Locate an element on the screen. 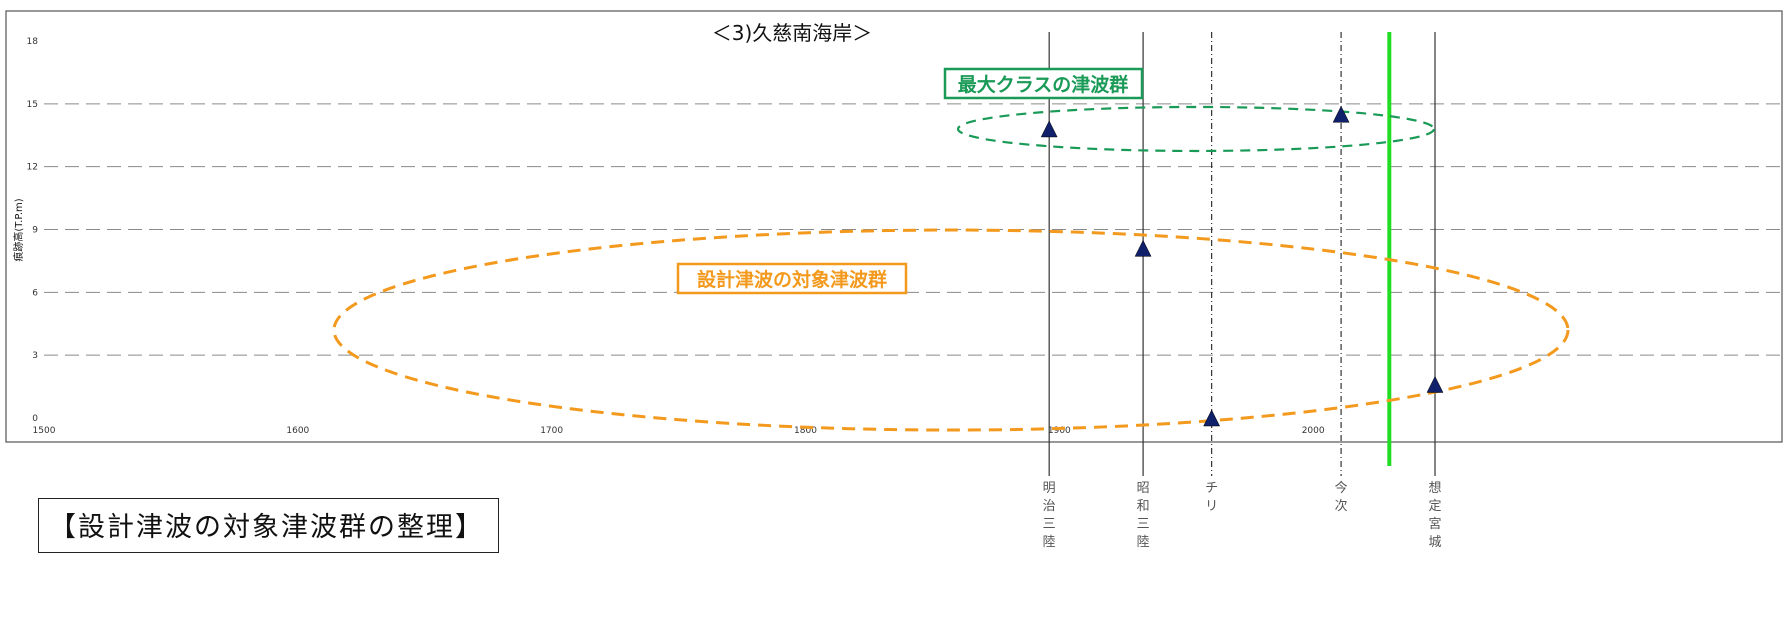  design-tsunami-group-box is located at coordinates (792, 278).